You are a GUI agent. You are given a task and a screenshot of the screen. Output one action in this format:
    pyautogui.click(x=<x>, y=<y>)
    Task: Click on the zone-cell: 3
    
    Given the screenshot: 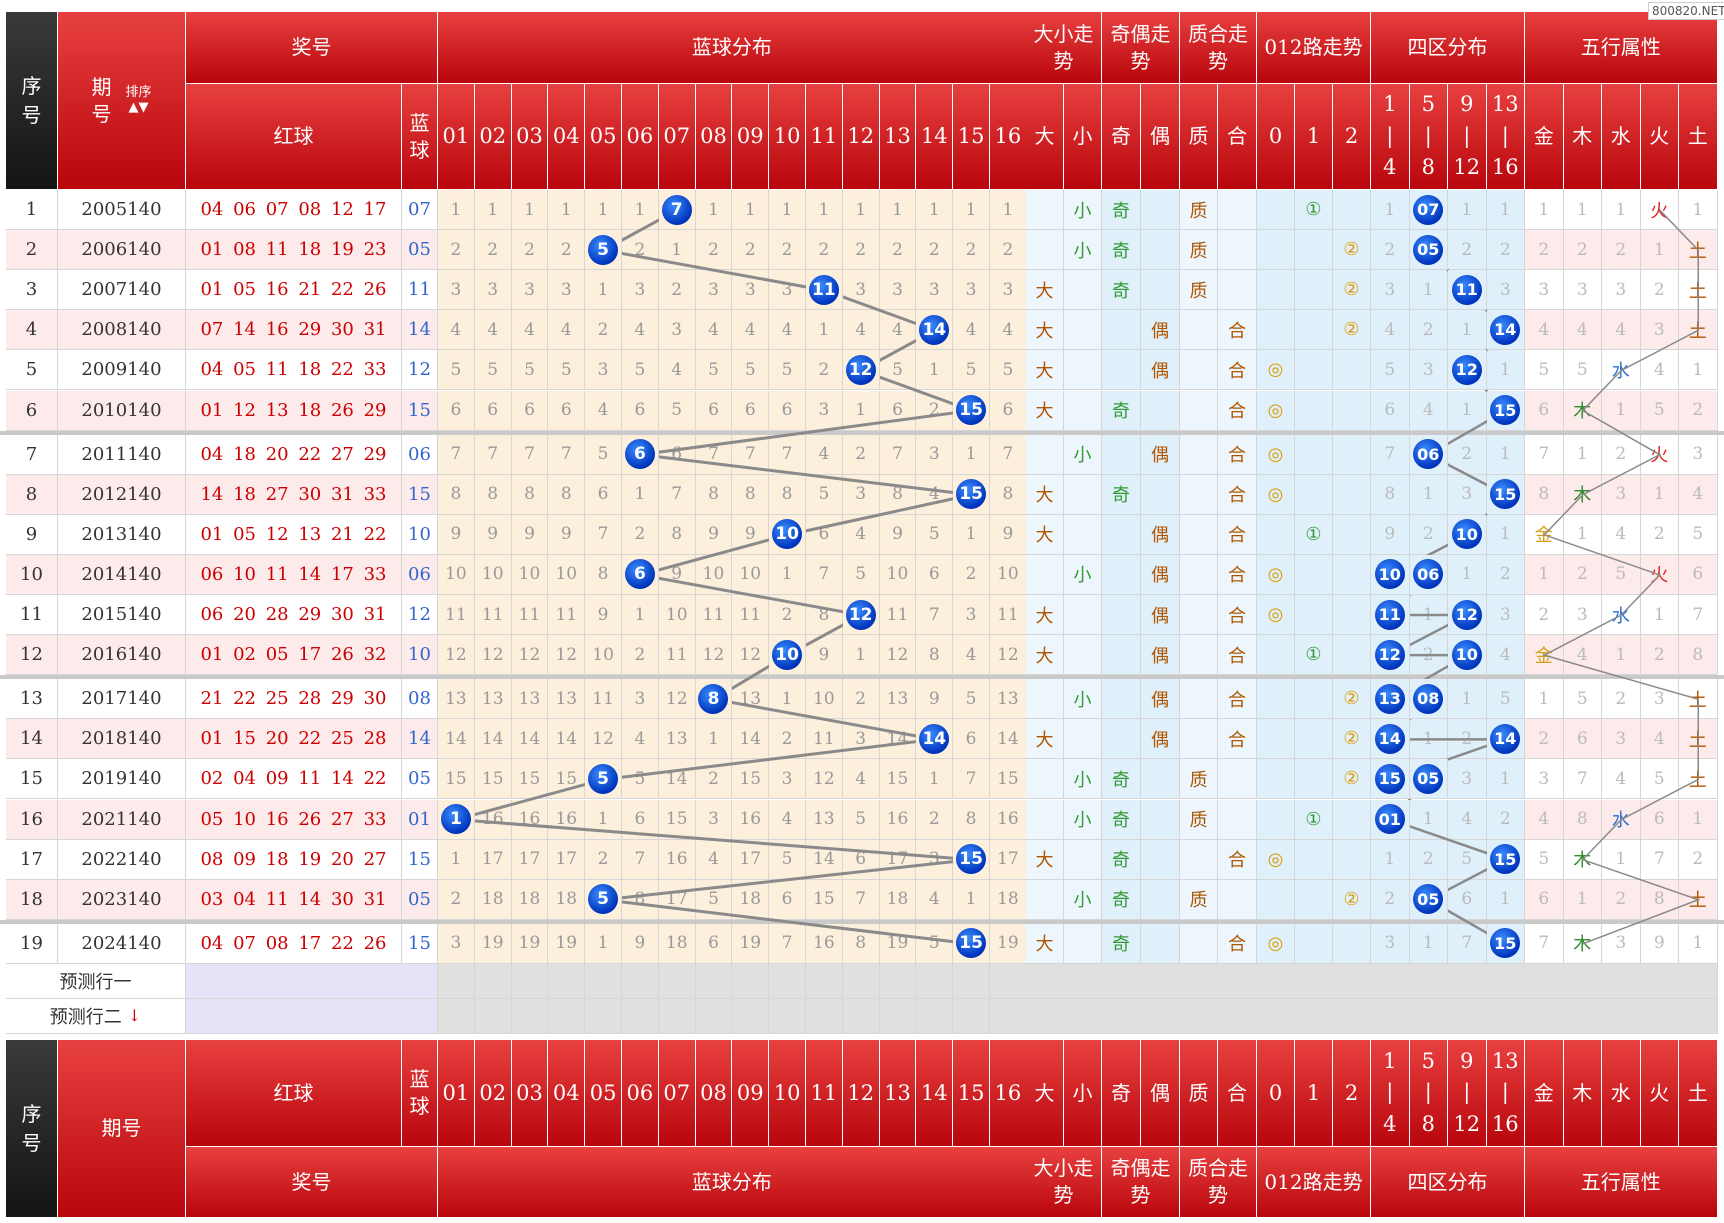 What is the action you would take?
    pyautogui.click(x=1428, y=370)
    